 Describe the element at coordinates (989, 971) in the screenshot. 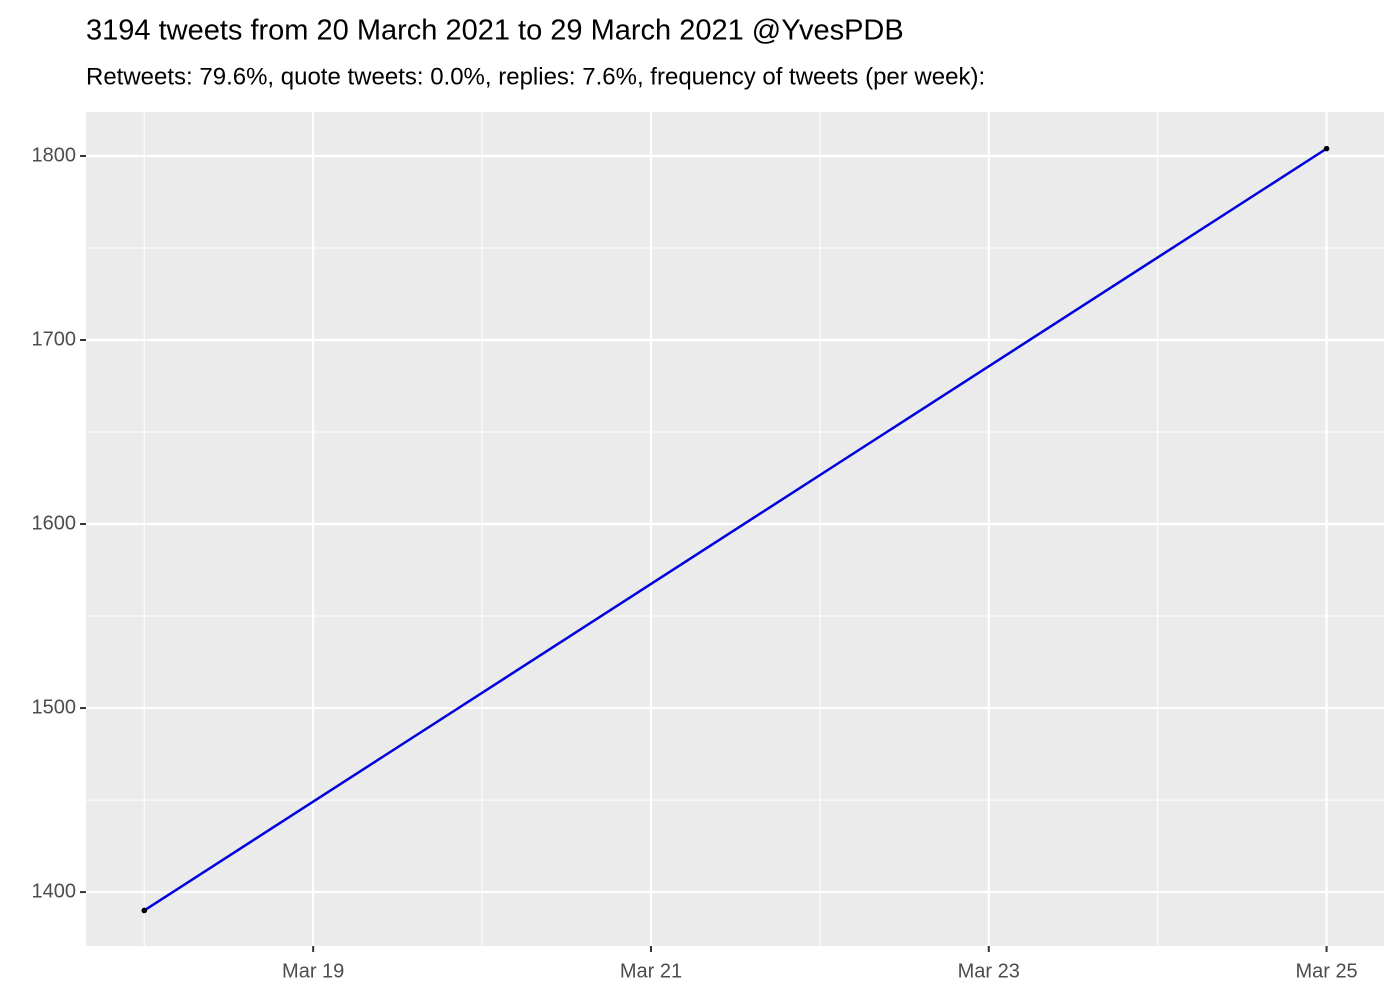

I see `x-tick-label: Mar 23` at that location.